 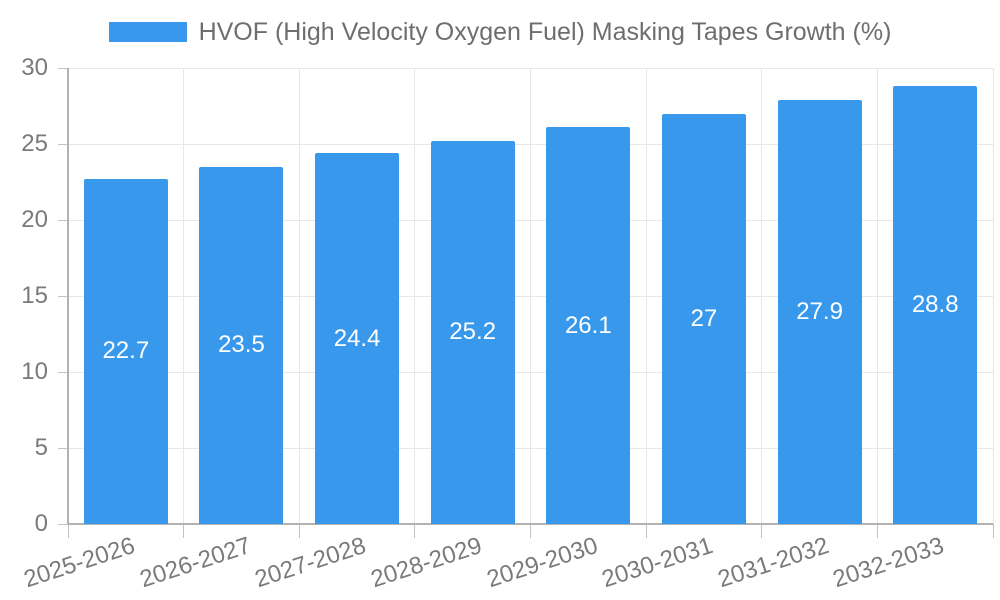 I want to click on x-axis-tick-label: 2031-2032, so click(x=773, y=563).